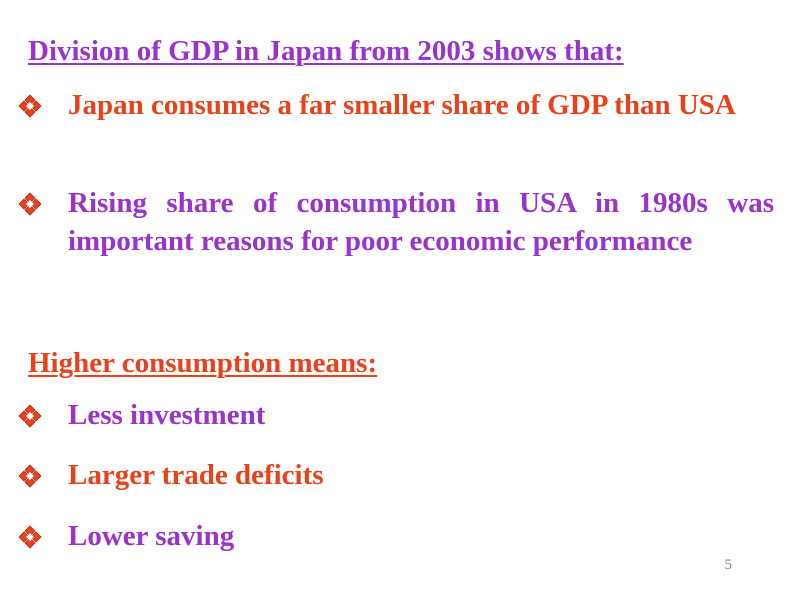  What do you see at coordinates (728, 565) in the screenshot?
I see `slide-number: 5` at bounding box center [728, 565].